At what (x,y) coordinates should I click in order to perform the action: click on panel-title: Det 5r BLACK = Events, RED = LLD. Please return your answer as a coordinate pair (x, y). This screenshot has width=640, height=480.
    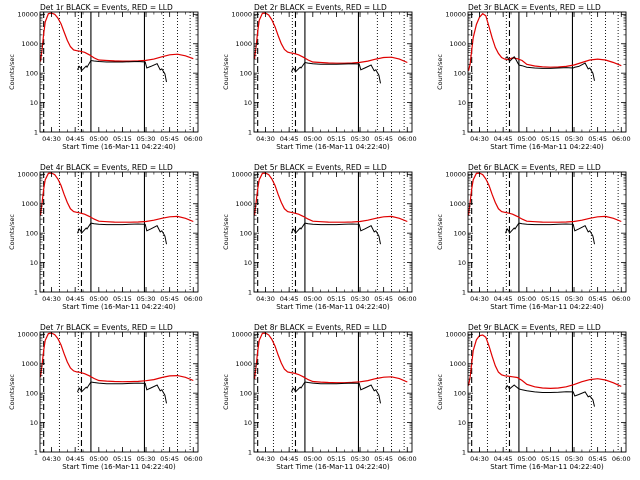
    Looking at the image, I should click on (320, 167).